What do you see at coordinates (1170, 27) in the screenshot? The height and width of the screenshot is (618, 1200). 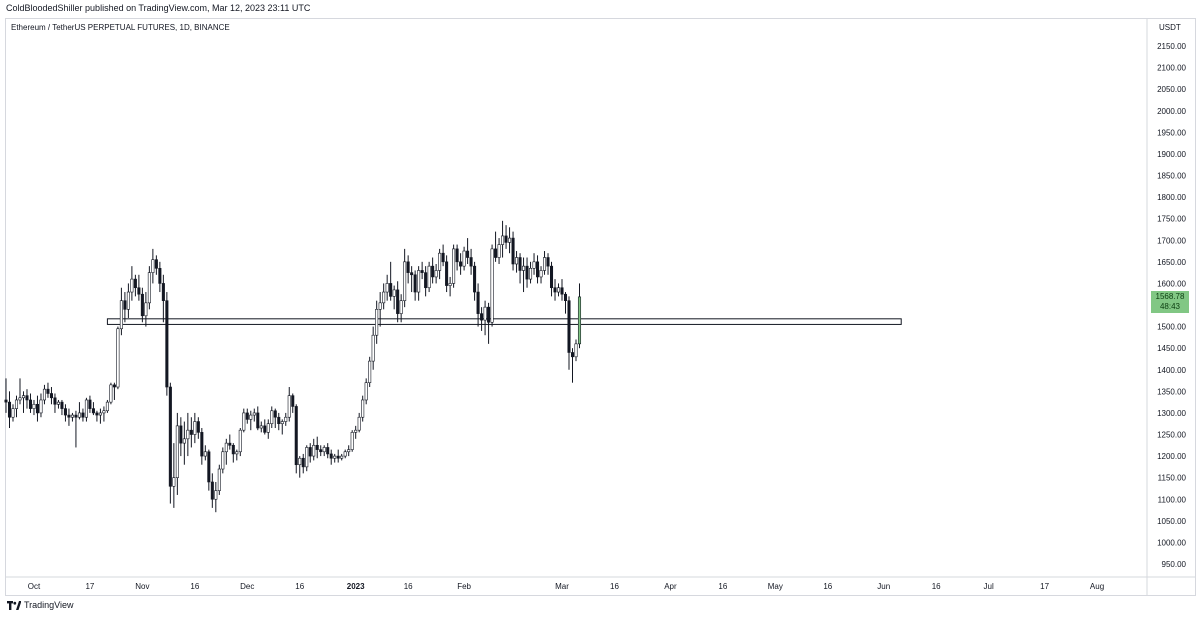 I see `currency-label: USDT` at bounding box center [1170, 27].